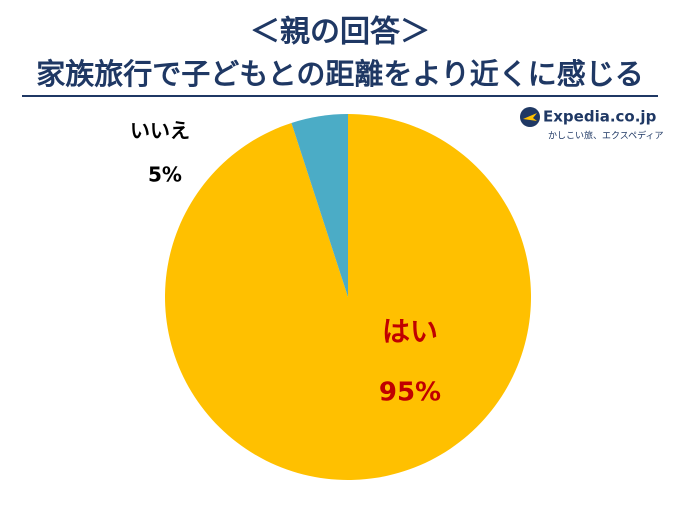 This screenshot has width=679, height=508. Describe the element at coordinates (340, 74) in the screenshot. I see `chart-subtitle: 家族旅行で子どもとの距離をより近くに感じる` at that location.